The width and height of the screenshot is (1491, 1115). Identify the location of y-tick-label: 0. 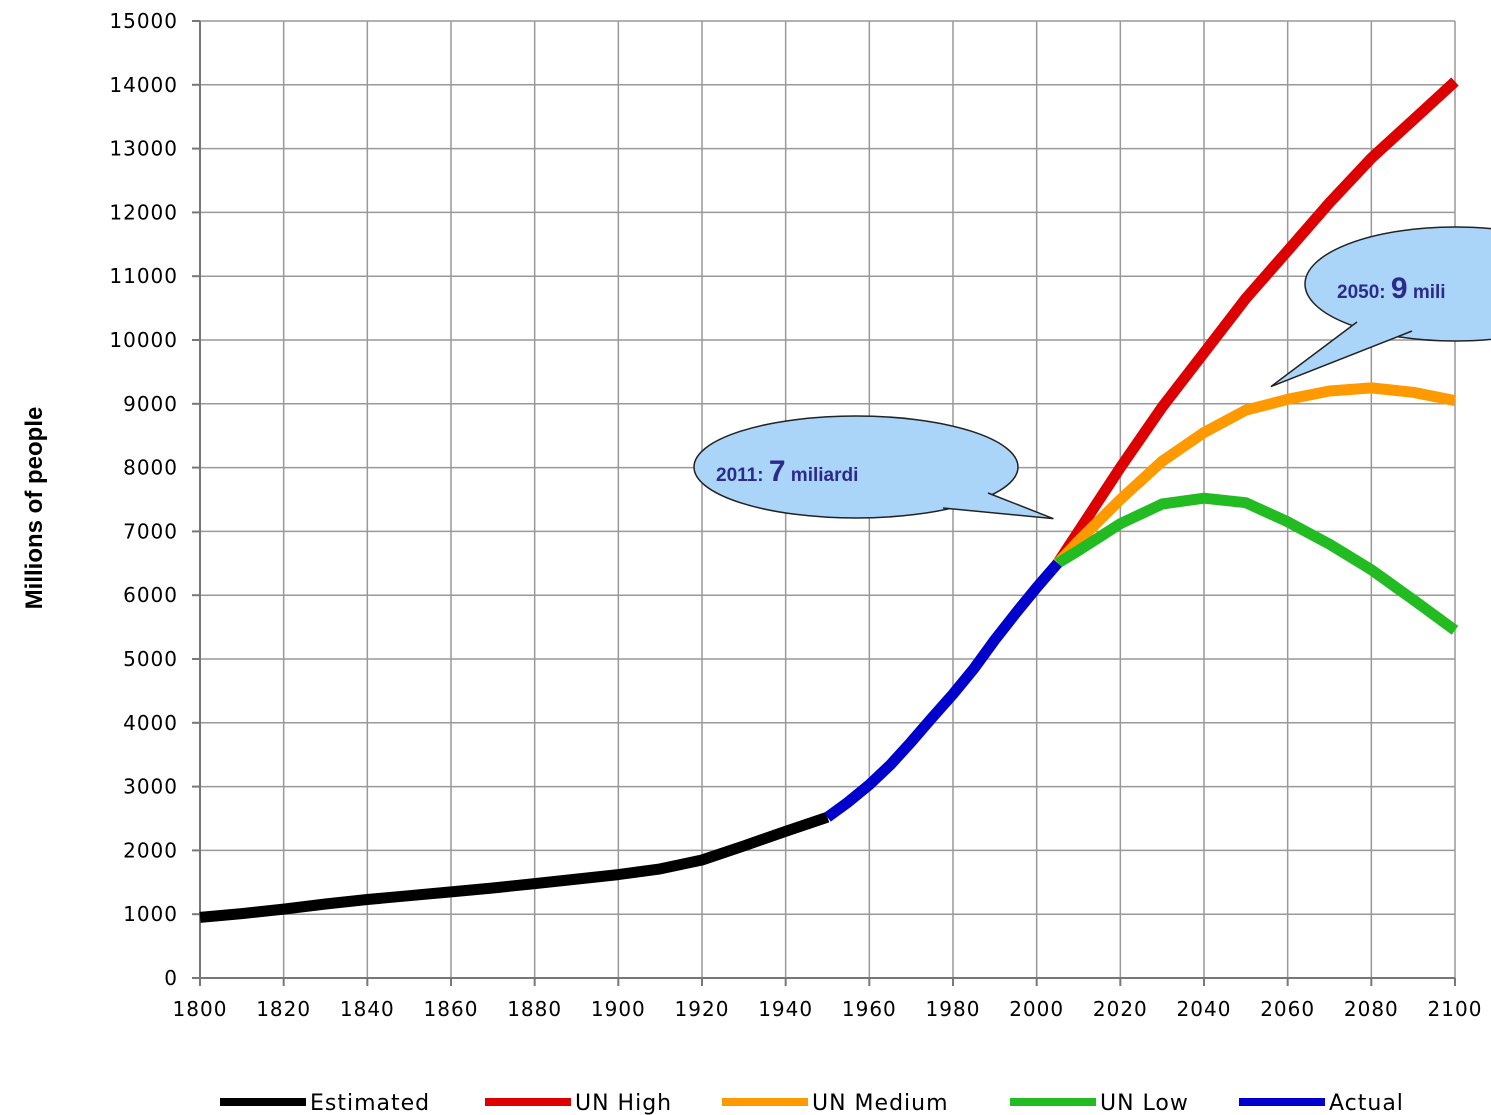
(171, 978).